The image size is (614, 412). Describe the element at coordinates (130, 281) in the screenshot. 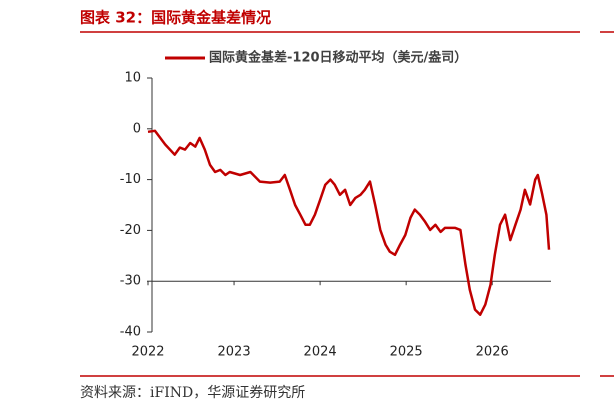

I see `y-tick-label: -30` at that location.